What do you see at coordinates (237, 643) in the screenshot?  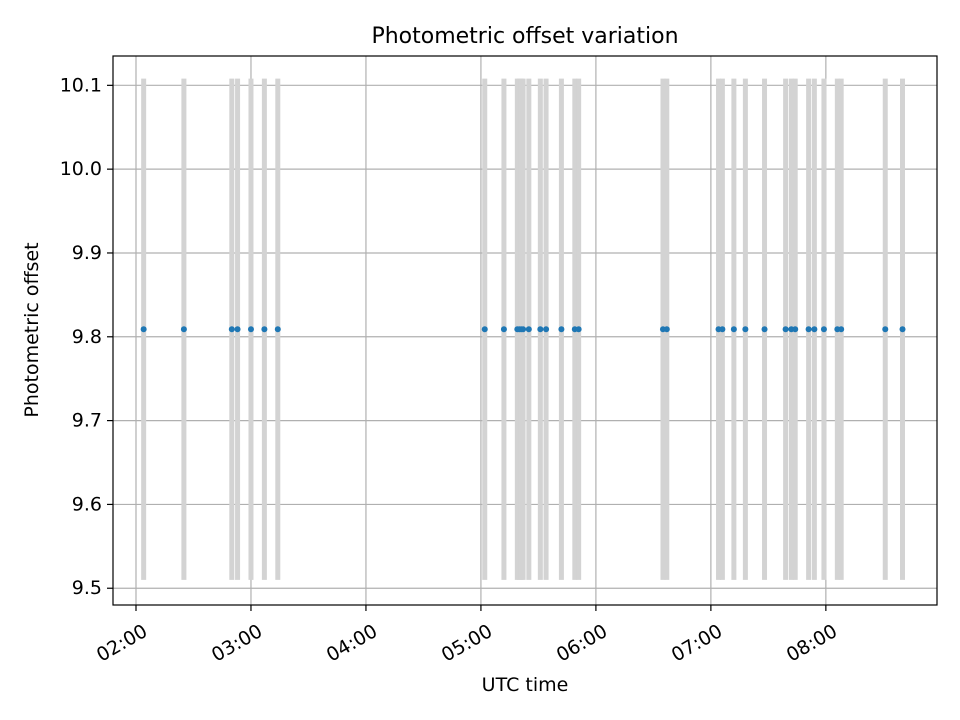 I see `x-tick-label: 03:00` at bounding box center [237, 643].